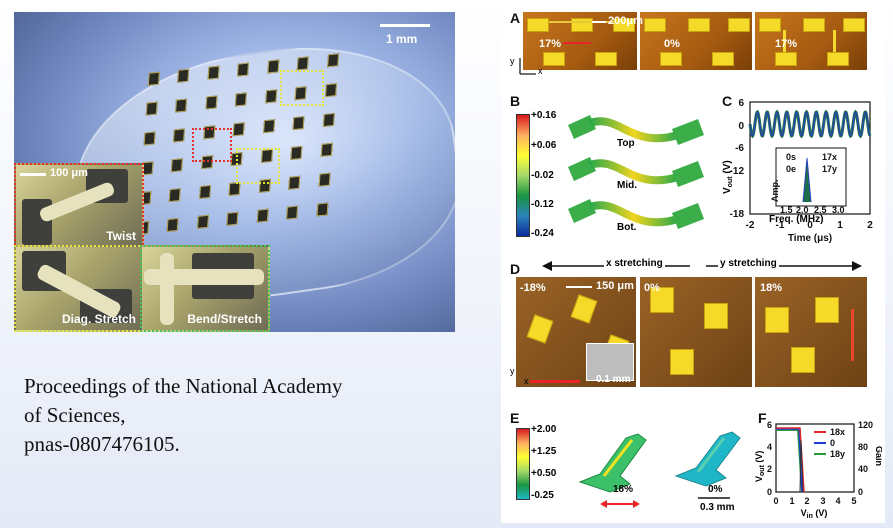 The image size is (893, 528). Describe the element at coordinates (98, 319) in the screenshot. I see `inset-label: Diag. Stretch` at that location.